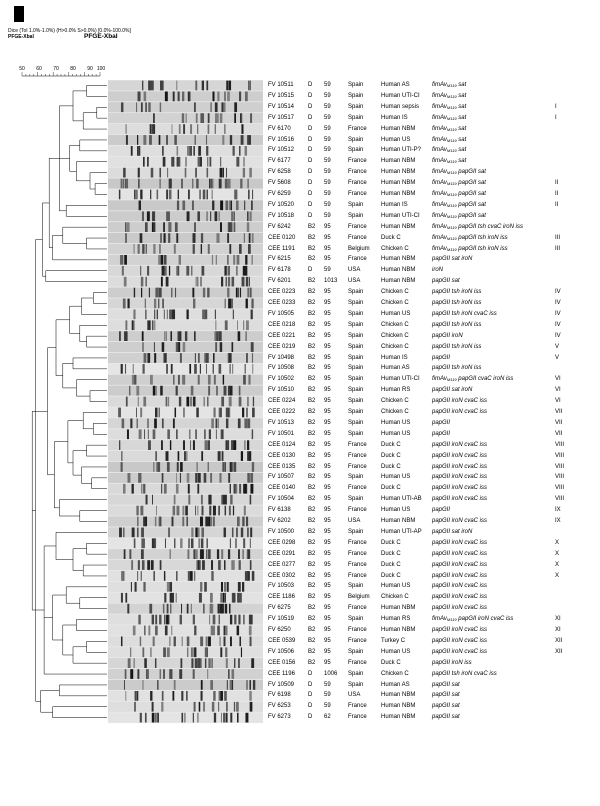  What do you see at coordinates (279, 706) in the screenshot?
I see `isolate-id: FV 6253` at bounding box center [279, 706].